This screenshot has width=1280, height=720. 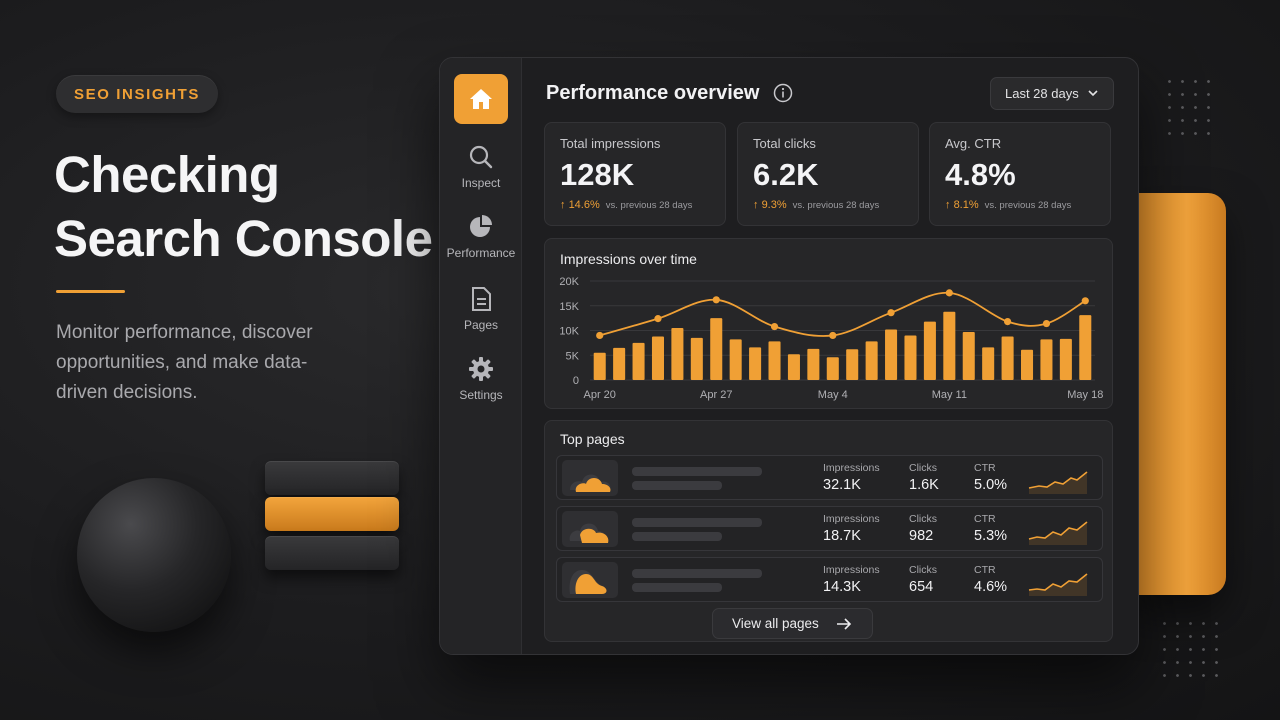 What do you see at coordinates (836, 205) in the screenshot?
I see `kpi-compare: vs. previous 28 days` at bounding box center [836, 205].